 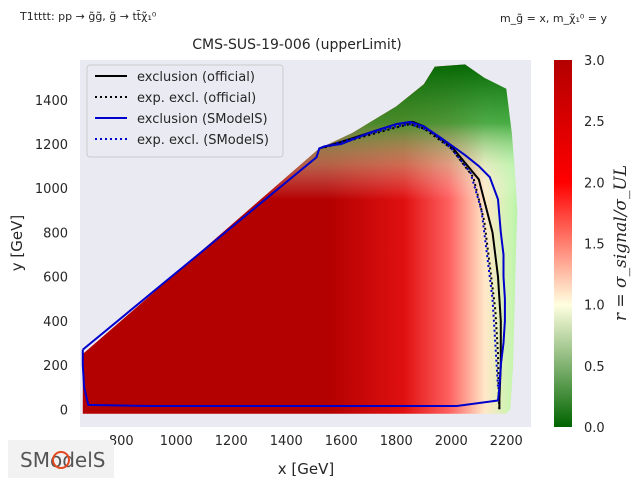 What do you see at coordinates (55, 322) in the screenshot?
I see `y-tick-label: 400` at bounding box center [55, 322].